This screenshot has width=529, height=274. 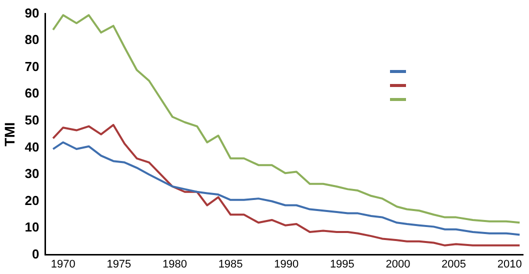 What do you see at coordinates (398, 264) in the screenshot?
I see `x-tick-label: 2000` at bounding box center [398, 264].